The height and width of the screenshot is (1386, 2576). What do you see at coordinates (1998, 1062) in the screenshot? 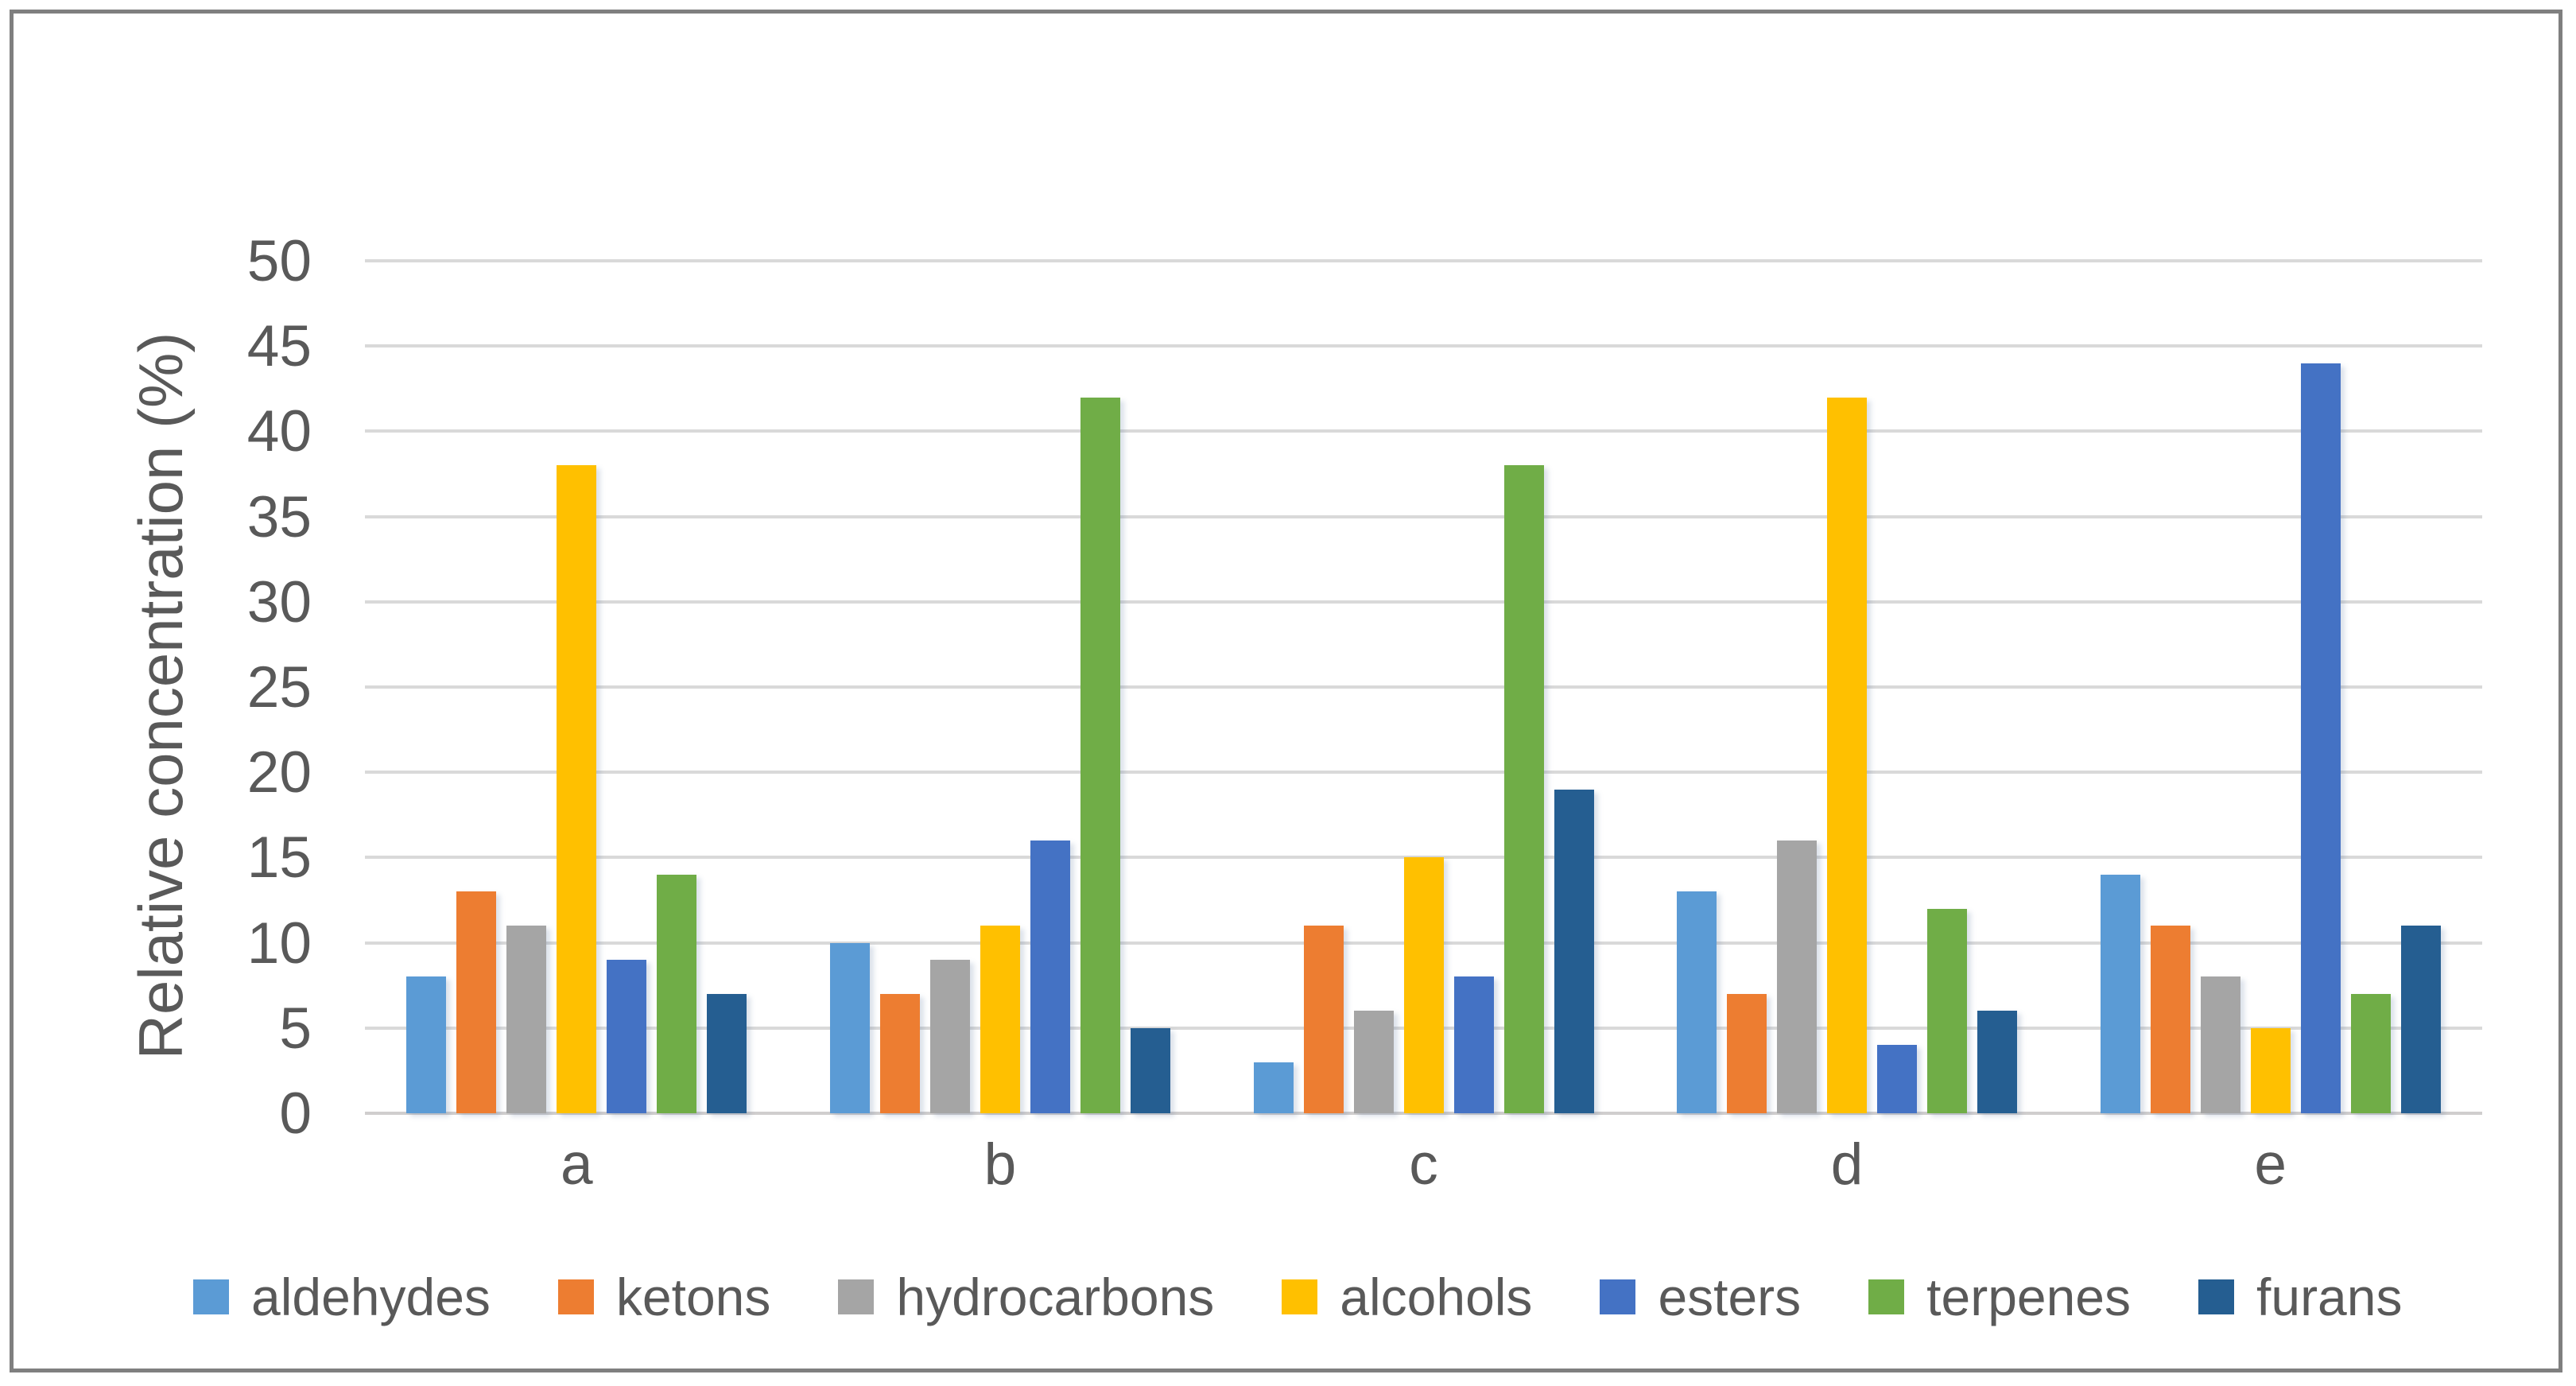
I see `bar-furans-d` at bounding box center [1998, 1062].